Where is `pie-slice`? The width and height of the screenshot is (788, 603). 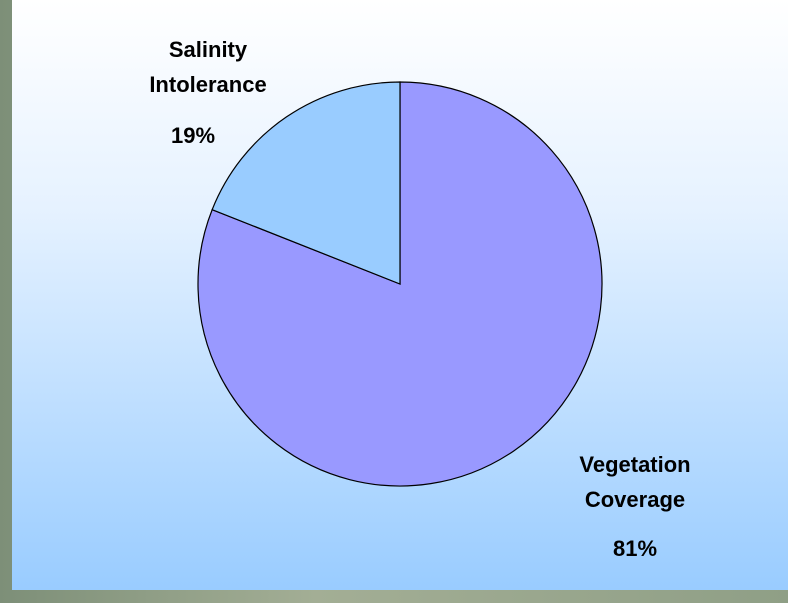 pie-slice is located at coordinates (306, 183).